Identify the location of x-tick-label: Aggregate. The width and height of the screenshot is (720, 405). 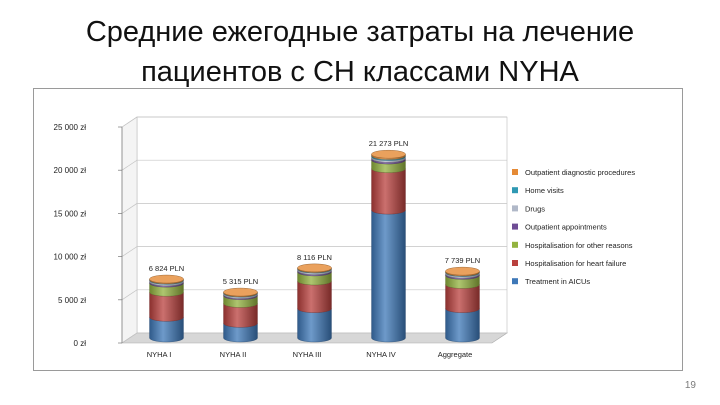
(455, 354).